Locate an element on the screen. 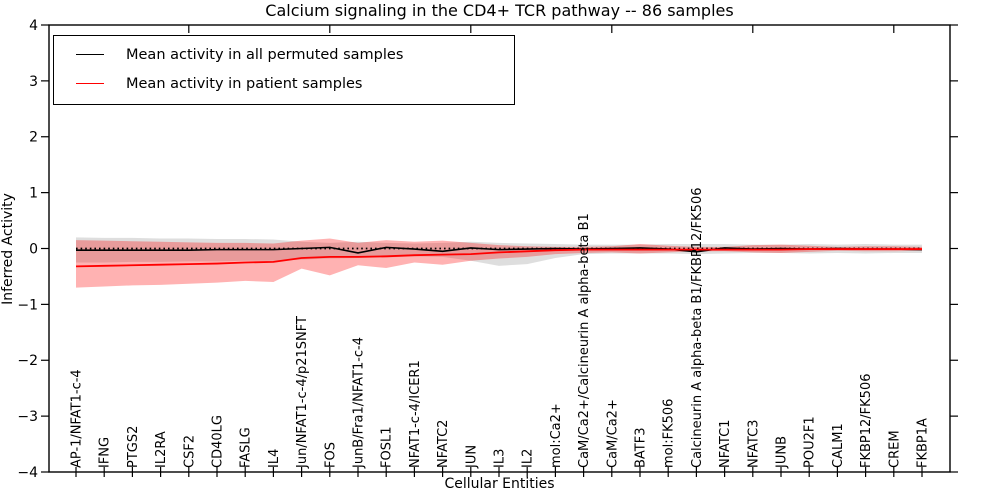 The height and width of the screenshot is (500, 1000). x-tick-label: FOSL1 is located at coordinates (387, 447).